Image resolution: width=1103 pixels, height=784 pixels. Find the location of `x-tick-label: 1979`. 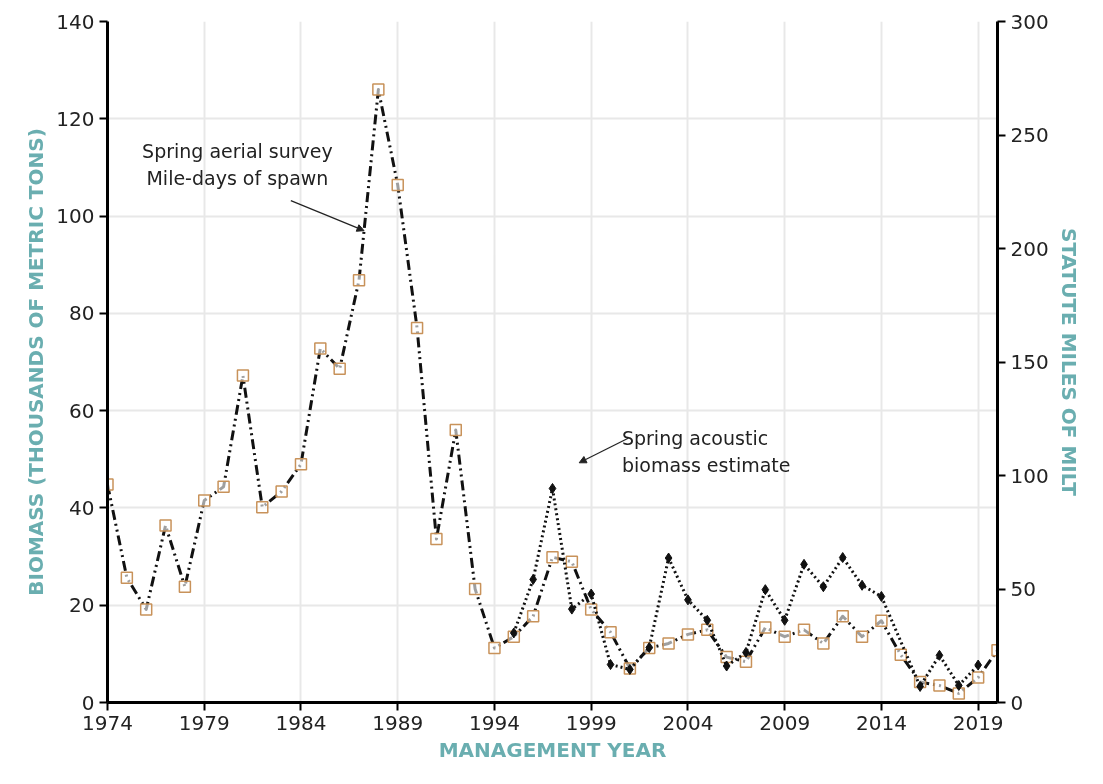

x-tick-label: 1979 is located at coordinates (204, 722).